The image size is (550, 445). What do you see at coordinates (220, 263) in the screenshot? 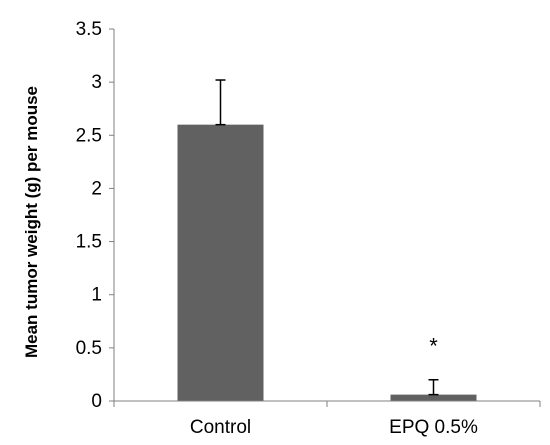
I see `bar-control` at bounding box center [220, 263].